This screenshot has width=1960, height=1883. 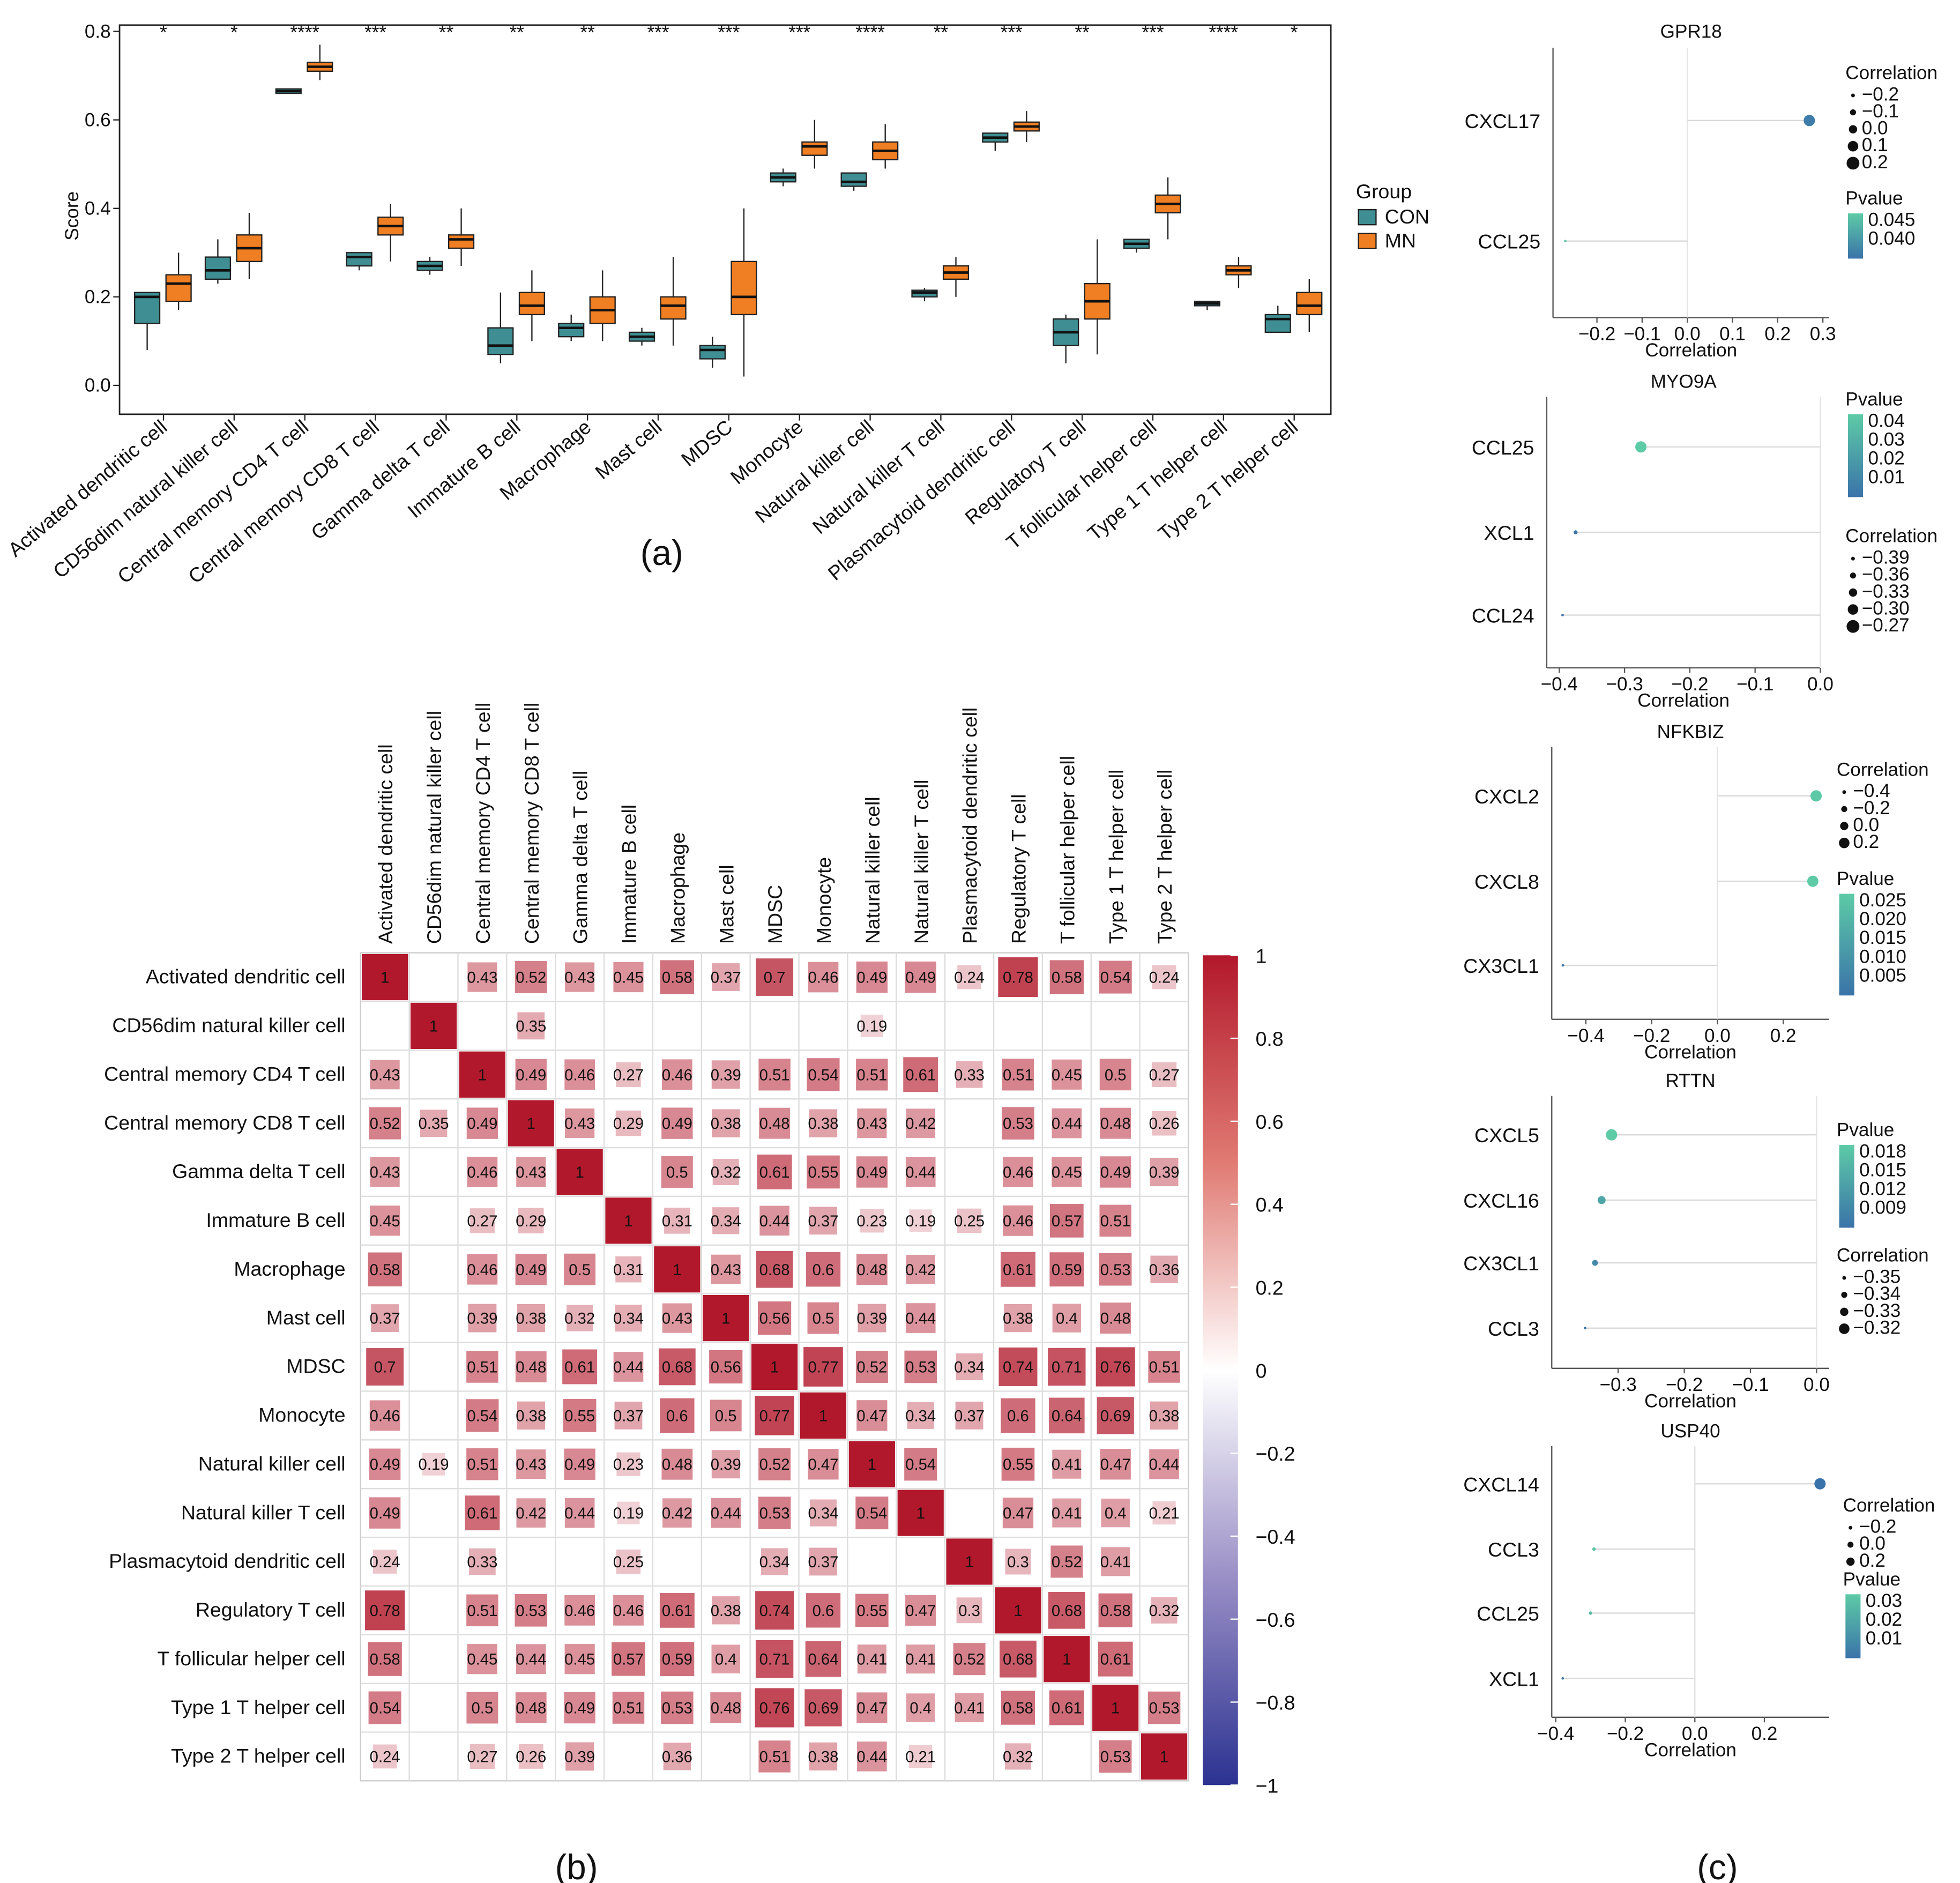 What do you see at coordinates (1278, 323) in the screenshot?
I see `box` at bounding box center [1278, 323].